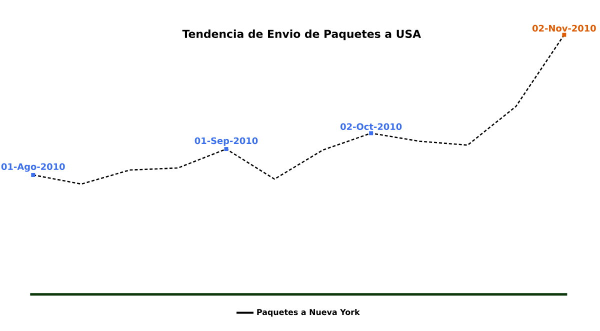  Describe the element at coordinates (33, 167) in the screenshot. I see `annotation: 01-Ago-2010` at that location.